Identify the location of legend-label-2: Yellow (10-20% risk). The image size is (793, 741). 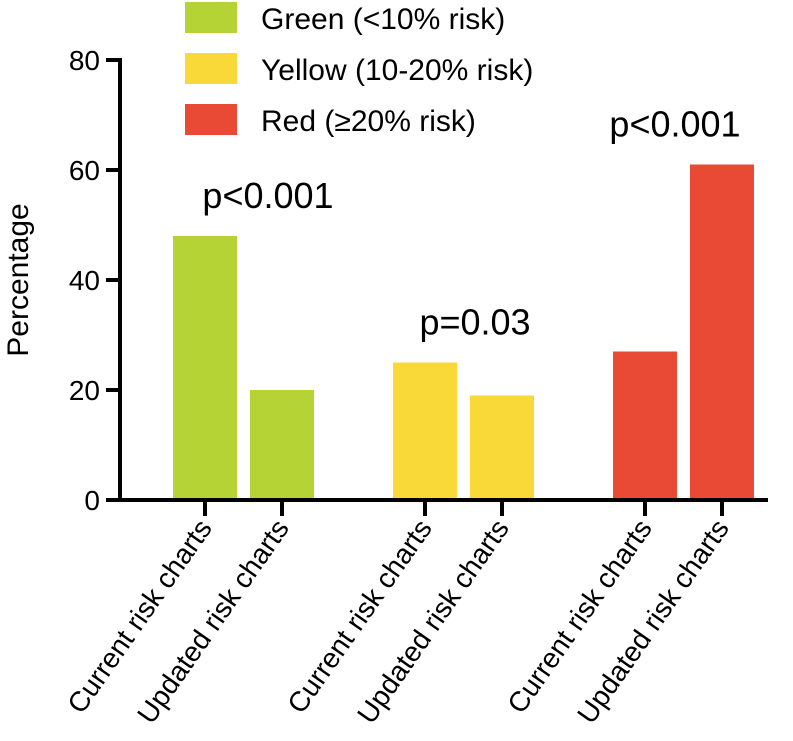
(397, 70).